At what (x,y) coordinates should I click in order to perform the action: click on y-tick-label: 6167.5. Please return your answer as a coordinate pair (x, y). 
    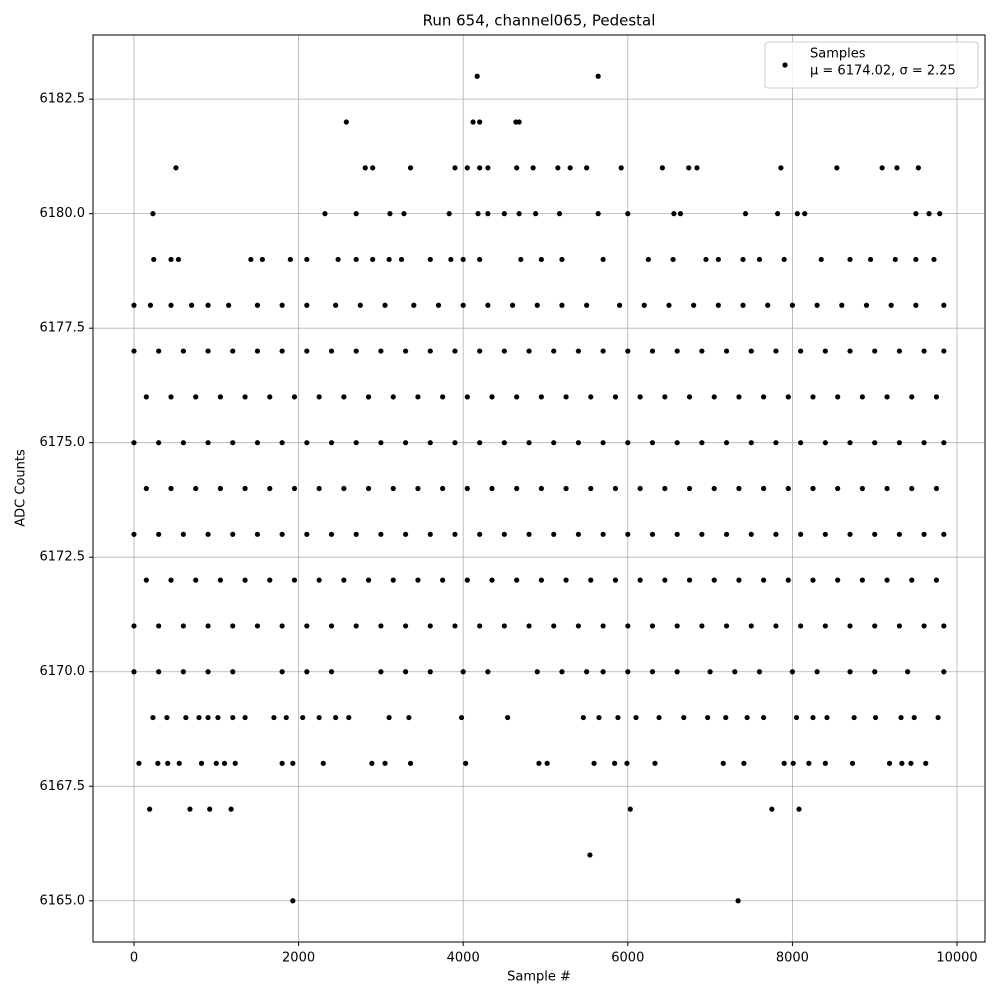
    Looking at the image, I should click on (63, 786).